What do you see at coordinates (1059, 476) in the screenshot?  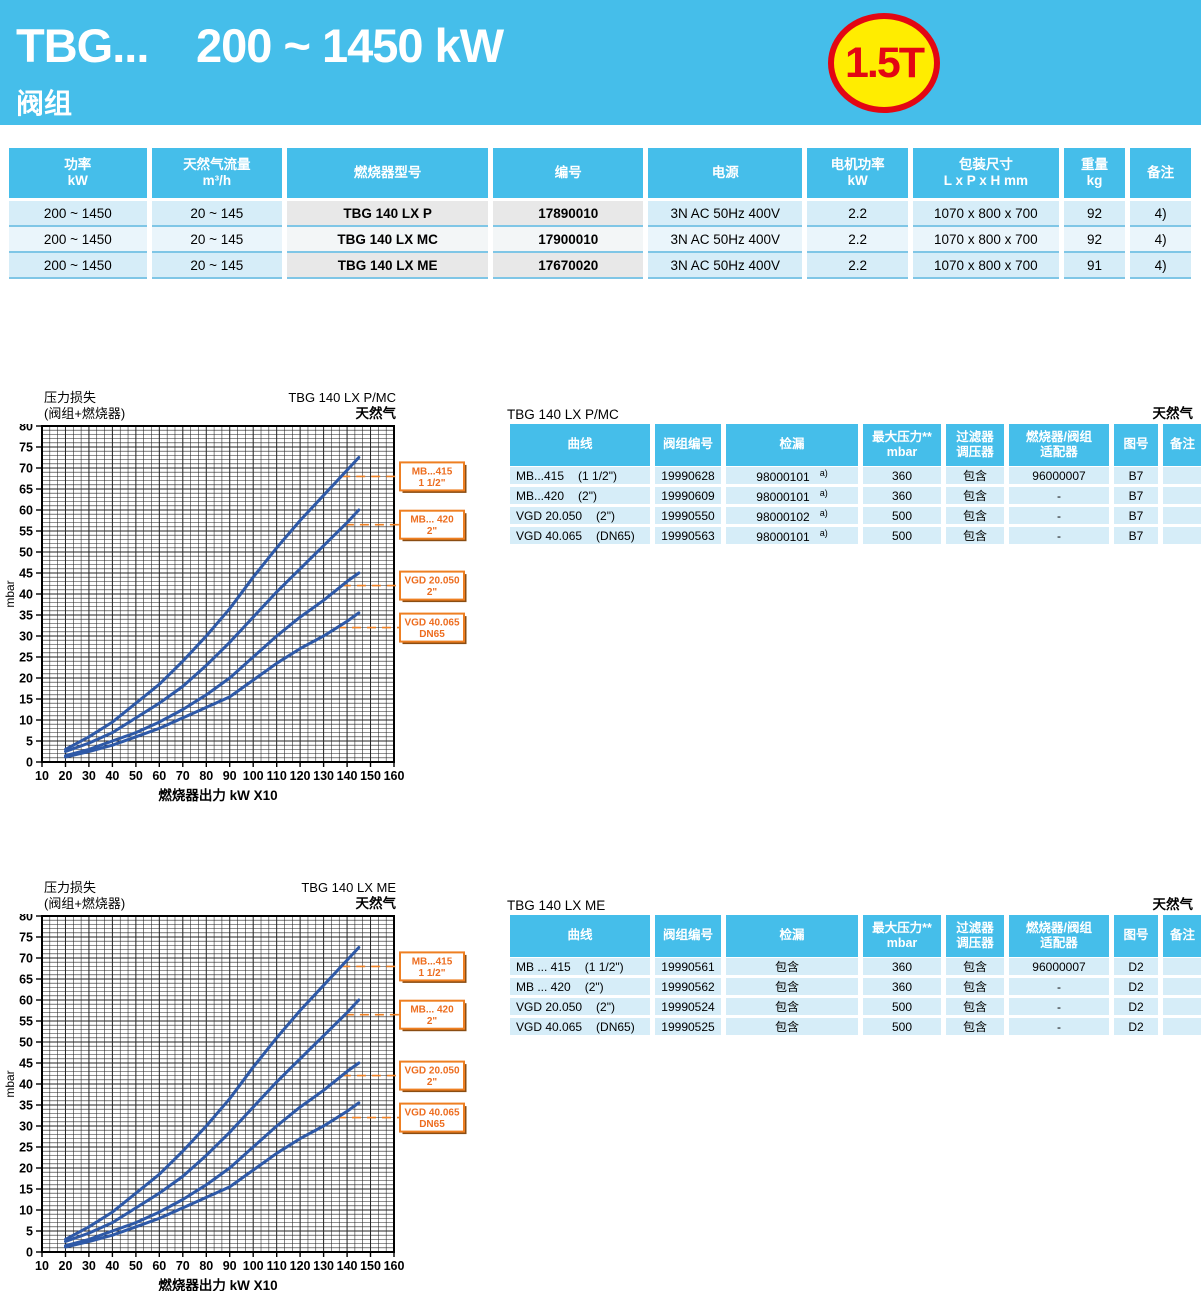 I see `table-cell: 96000007` at bounding box center [1059, 476].